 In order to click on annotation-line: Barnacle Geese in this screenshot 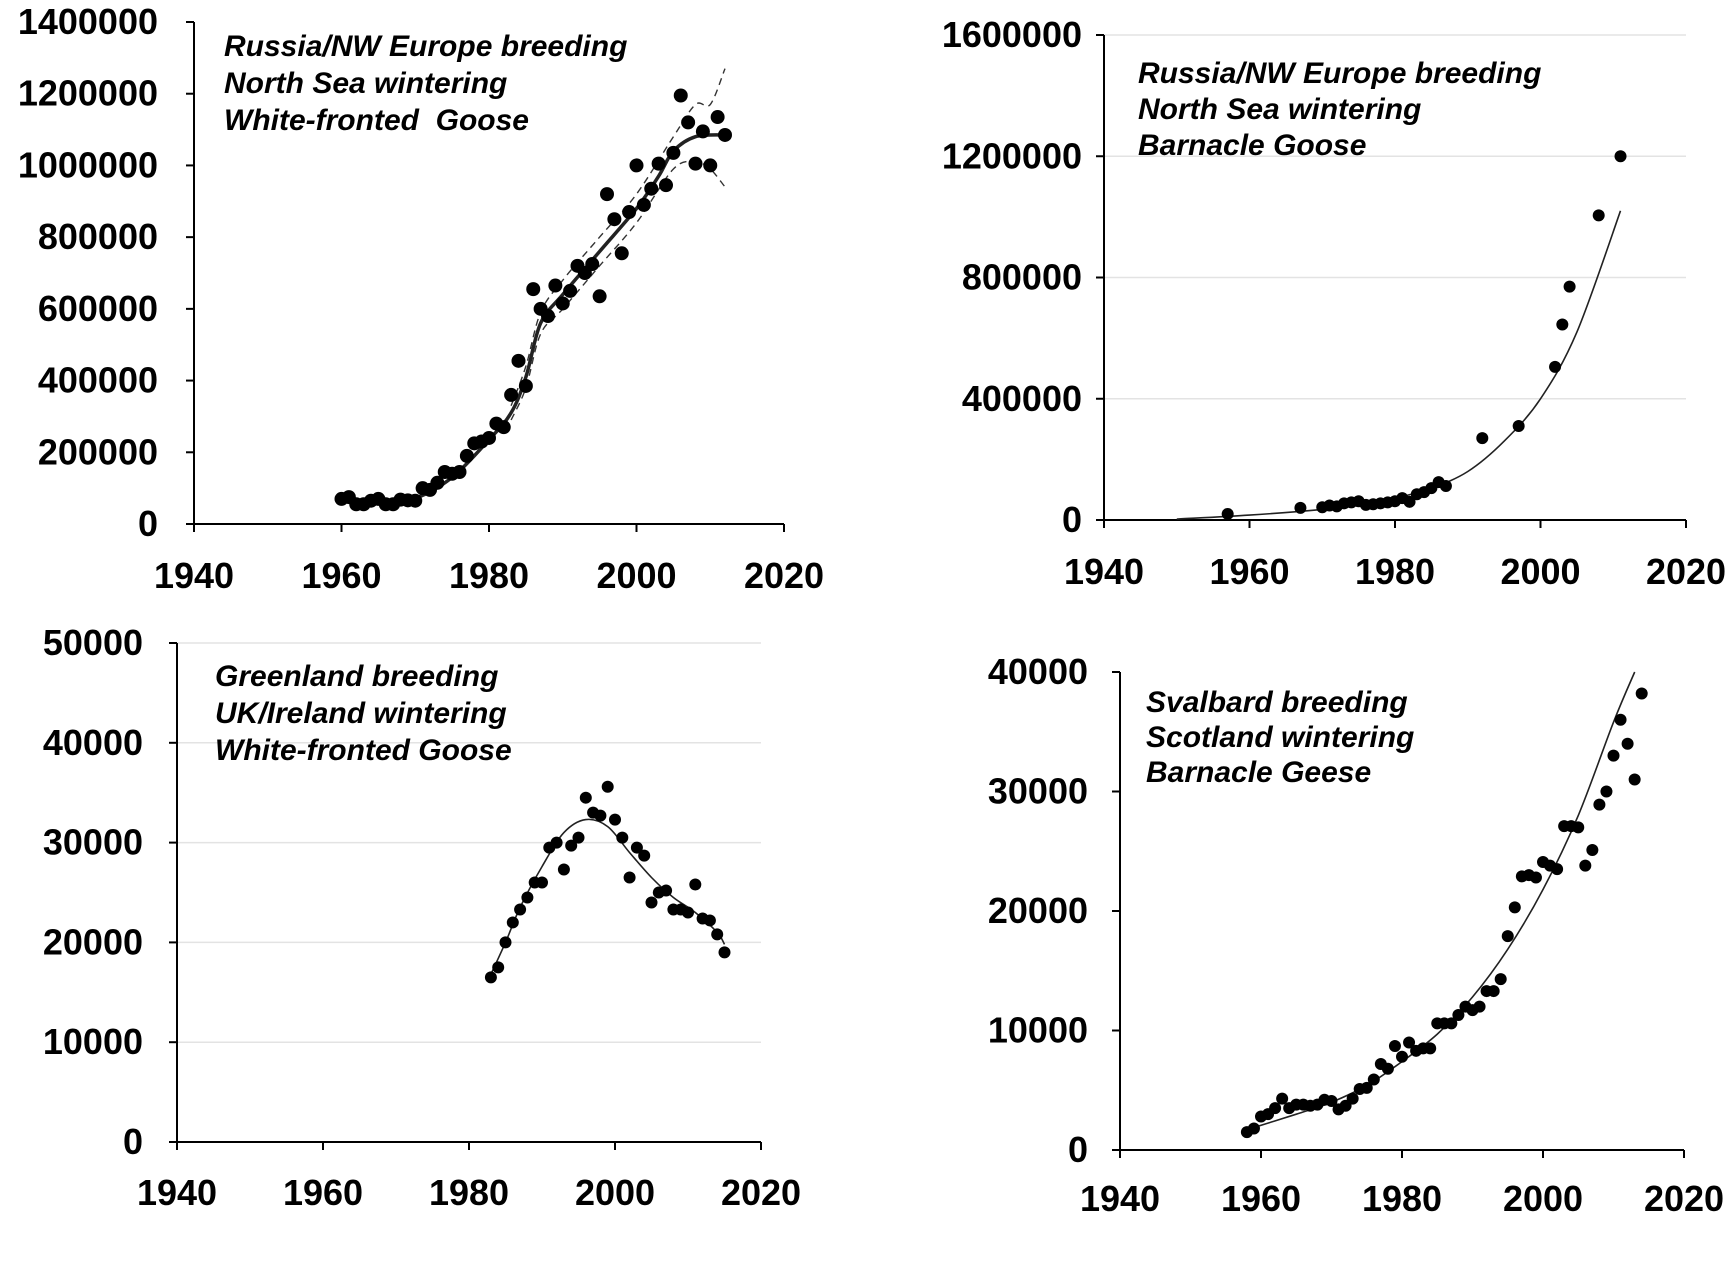, I will do `click(1258, 772)`.